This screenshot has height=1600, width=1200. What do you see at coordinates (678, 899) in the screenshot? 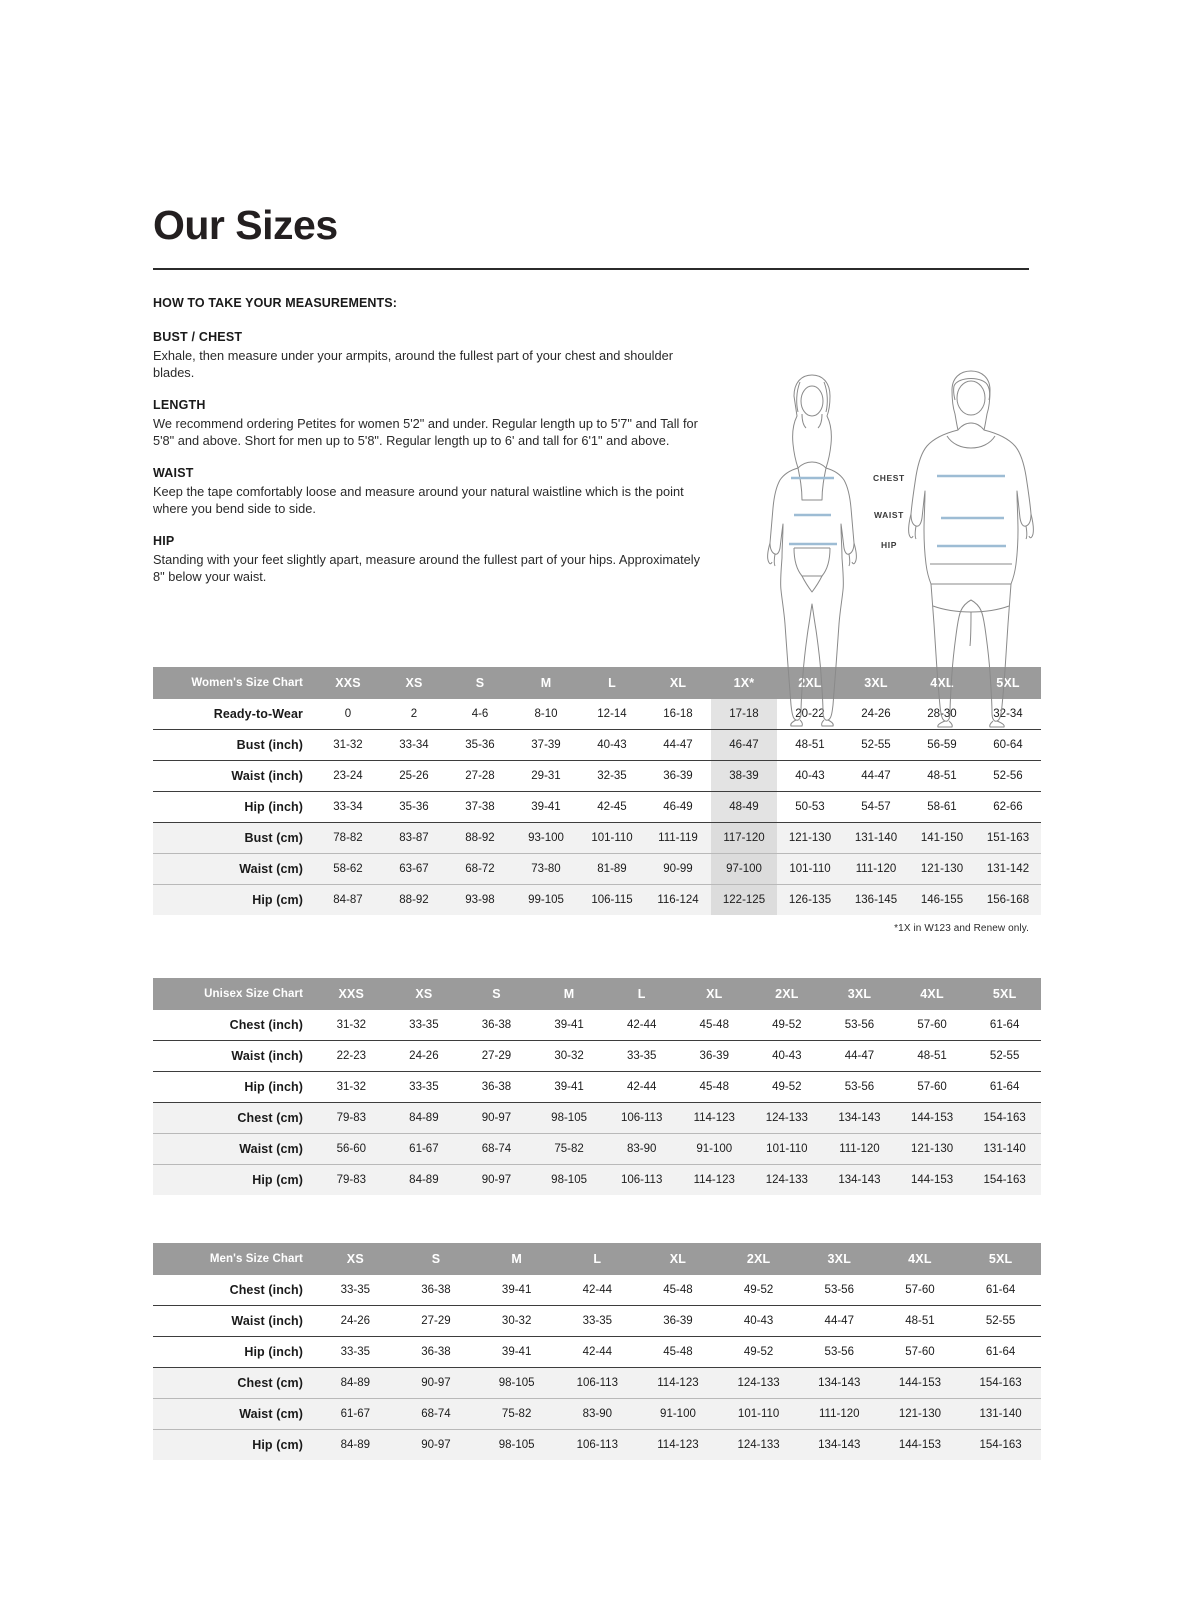
I see `table-cell: 116-124` at bounding box center [678, 899].